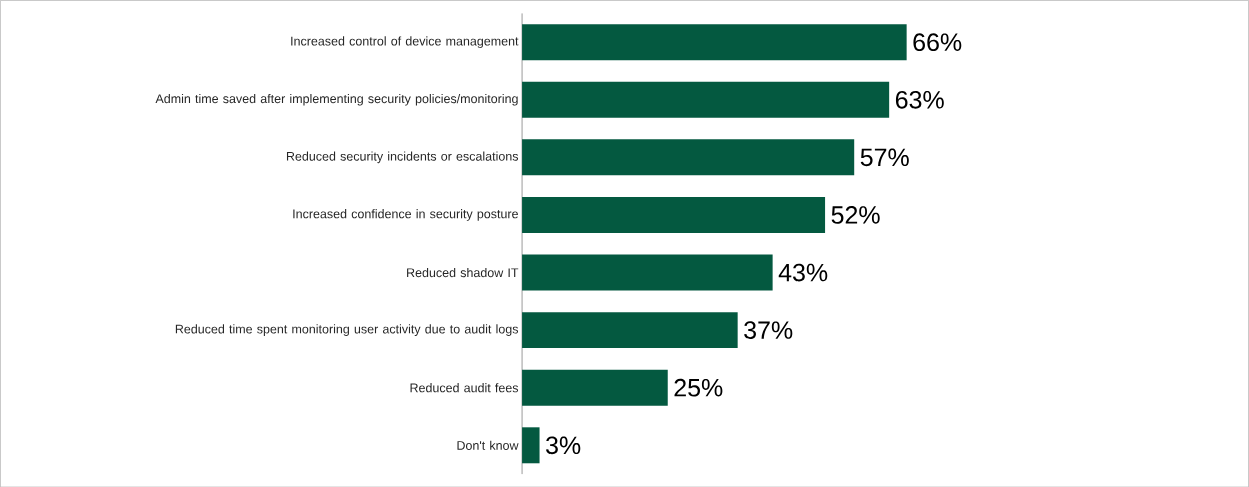 This screenshot has width=1249, height=487. Describe the element at coordinates (488, 445) in the screenshot. I see `y-tick-label: Don't know` at that location.